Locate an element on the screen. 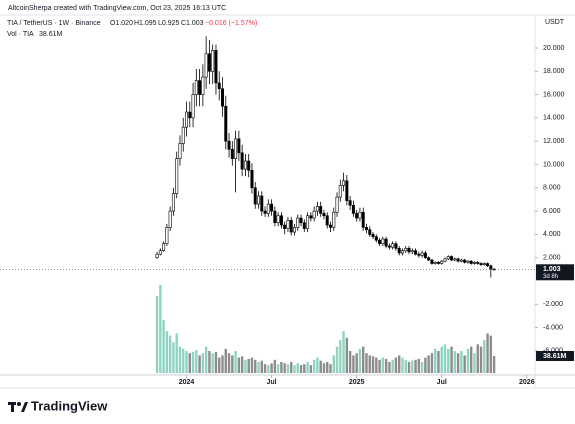 The image size is (575, 424). ohlc-low: L0.925 is located at coordinates (169, 23).